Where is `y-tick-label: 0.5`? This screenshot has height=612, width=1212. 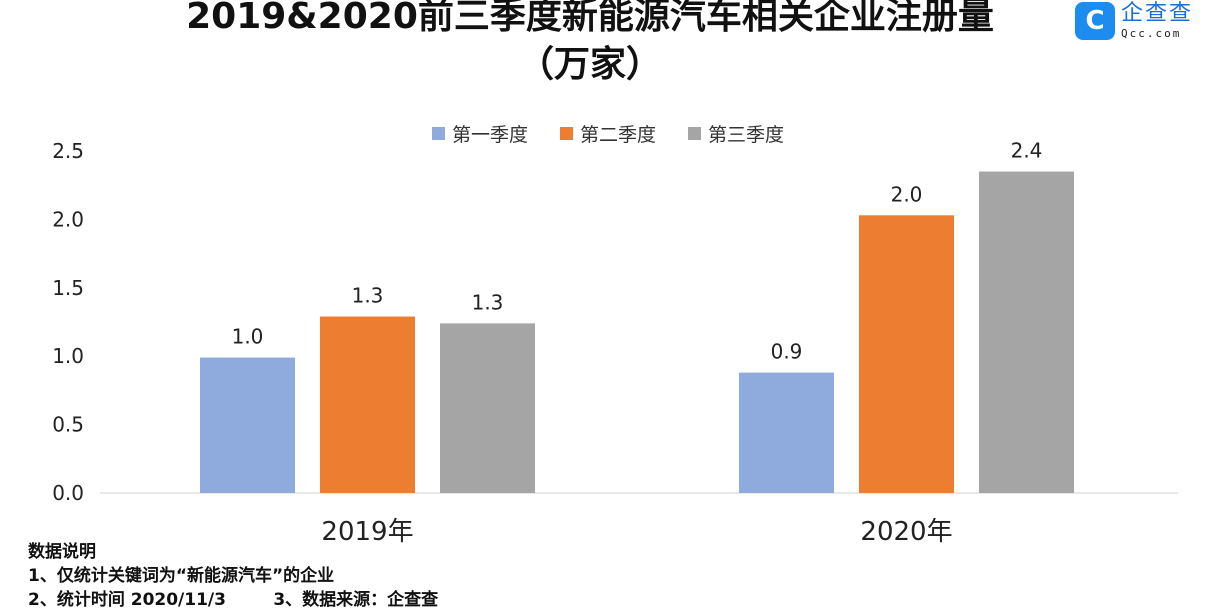
y-tick-label: 0.5 is located at coordinates (68, 425).